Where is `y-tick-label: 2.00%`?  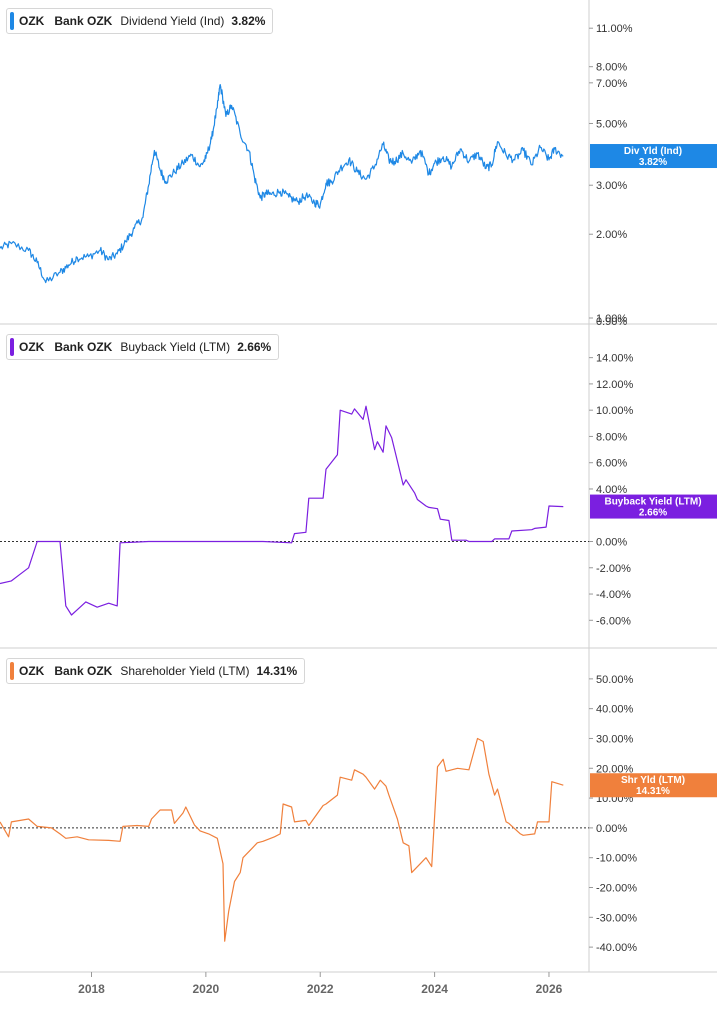 y-tick-label: 2.00% is located at coordinates (611, 235).